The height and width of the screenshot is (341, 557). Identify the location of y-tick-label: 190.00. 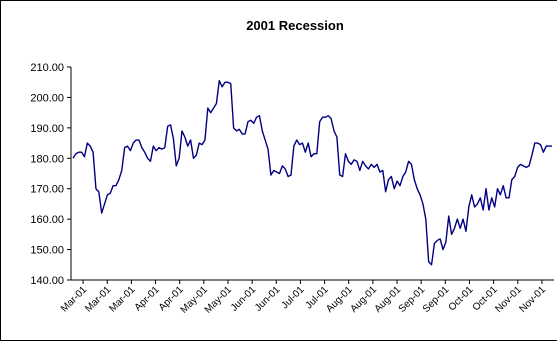
(47, 129).